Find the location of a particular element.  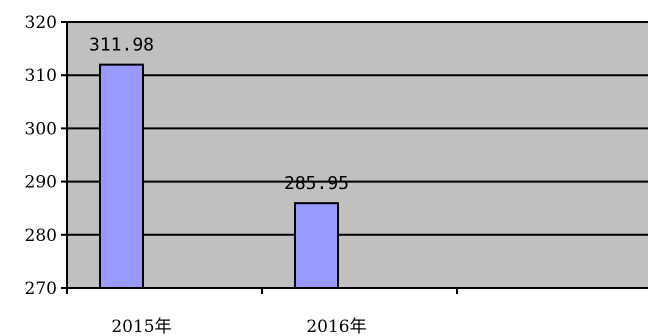

x-category-label: 2016年 is located at coordinates (336, 326).